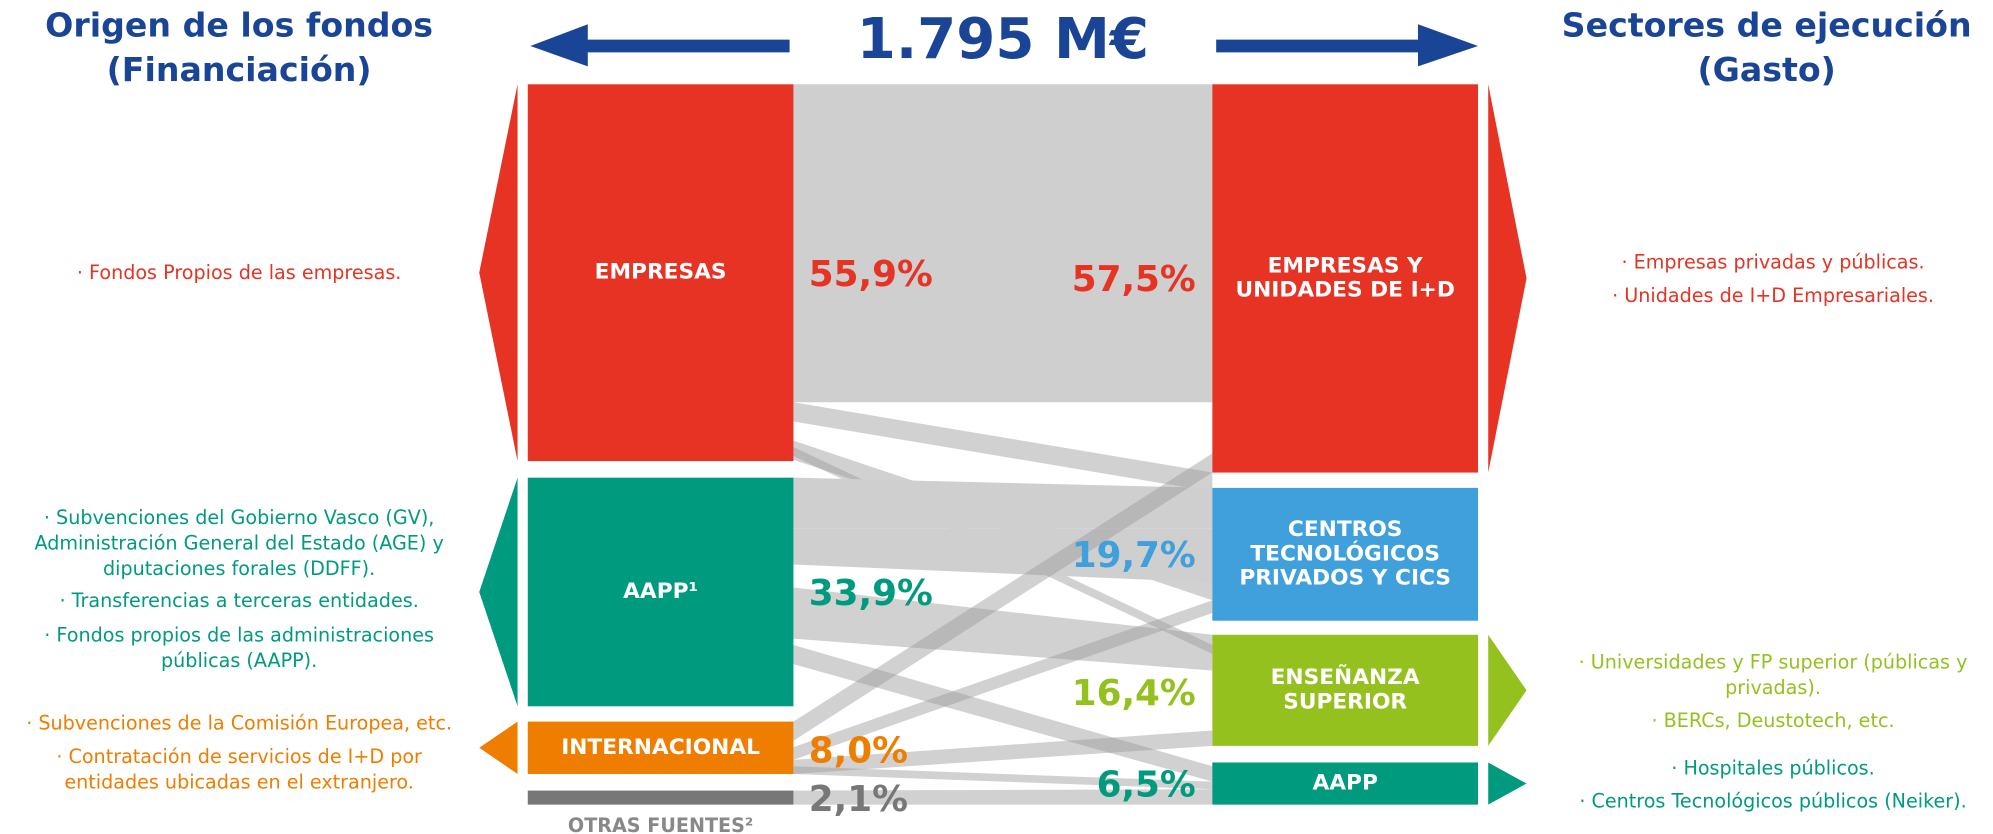  I want to click on sector-note: · Unidades de I+D Empresariales., so click(1773, 295).